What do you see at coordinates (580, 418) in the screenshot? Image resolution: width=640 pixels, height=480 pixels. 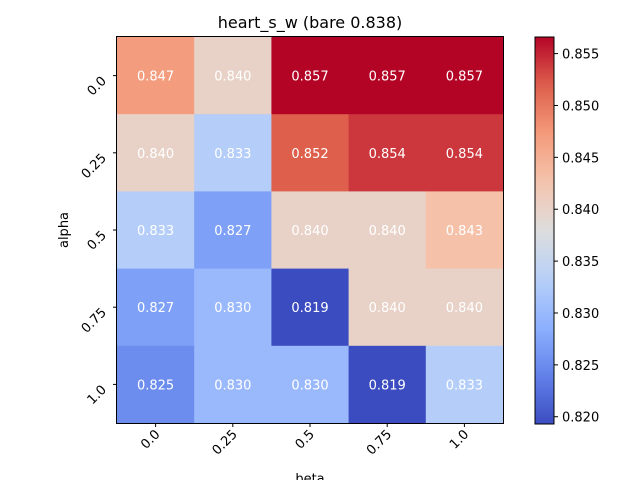 I see `colorbar-tick-label: 0.820` at bounding box center [580, 418].